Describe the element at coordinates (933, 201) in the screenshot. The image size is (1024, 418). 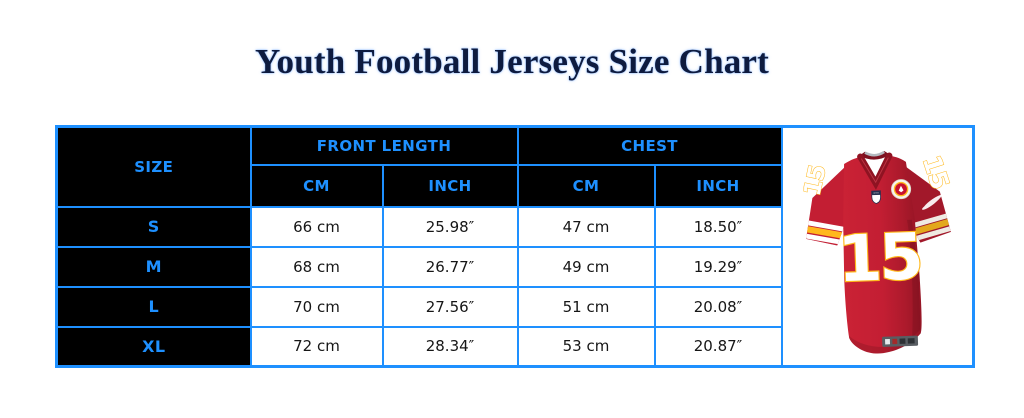
I see `nike-swoosh-icon` at that location.